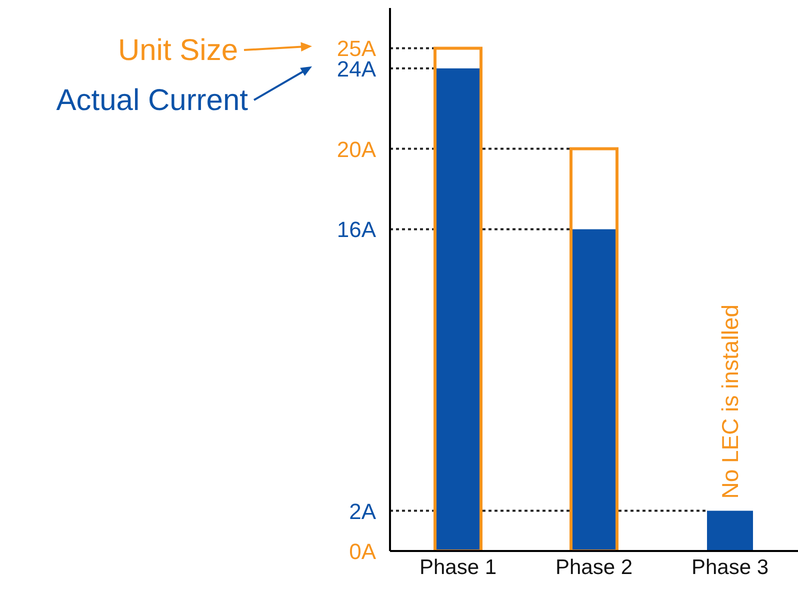 This screenshot has height=594, width=798. I want to click on annotation: No LEC is installed, so click(730, 401).